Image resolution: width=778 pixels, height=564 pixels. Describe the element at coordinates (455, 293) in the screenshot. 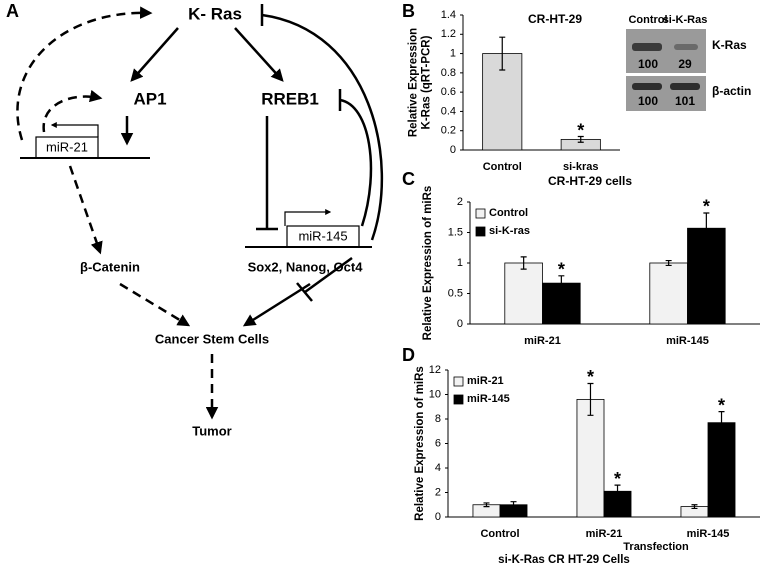

I see `y-tick-label: 0.5` at that location.